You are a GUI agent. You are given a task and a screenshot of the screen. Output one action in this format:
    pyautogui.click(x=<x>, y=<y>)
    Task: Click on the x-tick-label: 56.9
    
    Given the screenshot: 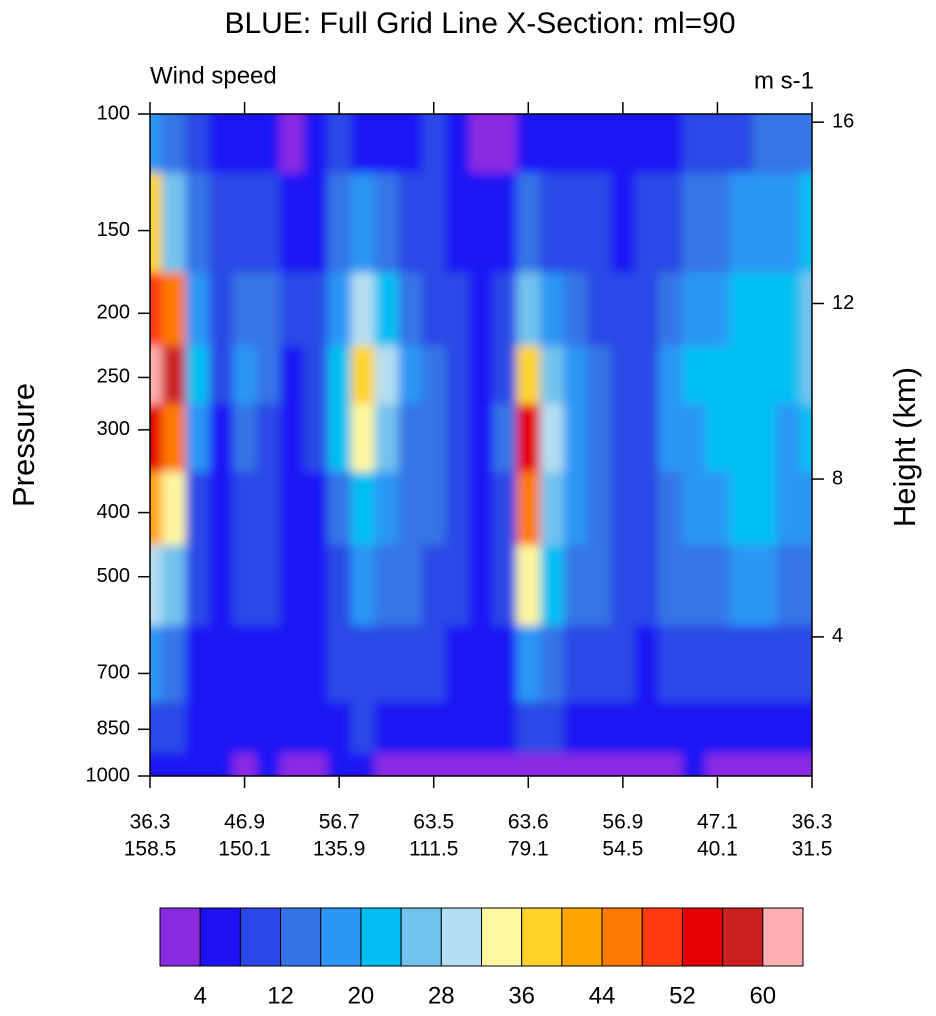 What is the action you would take?
    pyautogui.click(x=622, y=822)
    